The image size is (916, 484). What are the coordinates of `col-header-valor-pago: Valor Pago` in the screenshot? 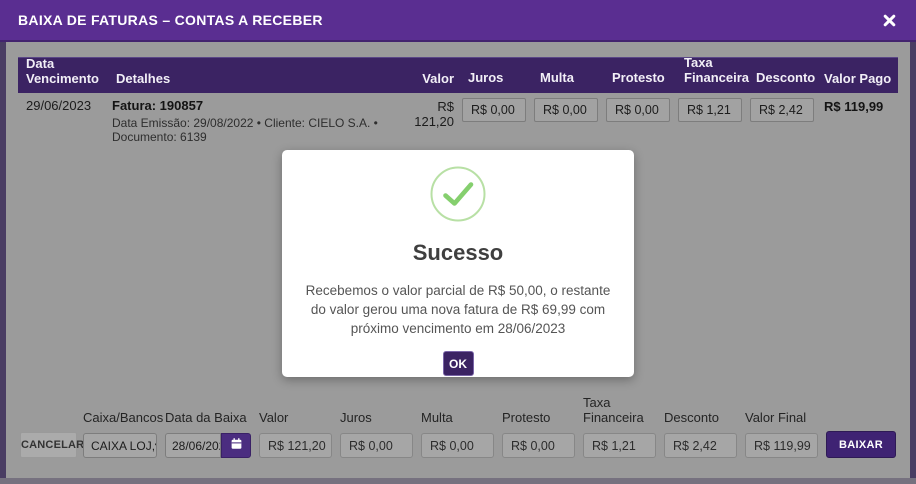 It's located at (858, 78).